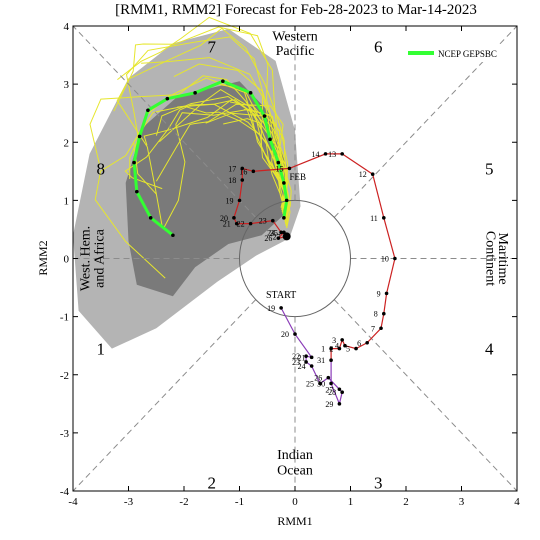 Image resolution: width=540 pixels, height=540 pixels. Describe the element at coordinates (378, 46) in the screenshot. I see `phase-number: 6` at that location.